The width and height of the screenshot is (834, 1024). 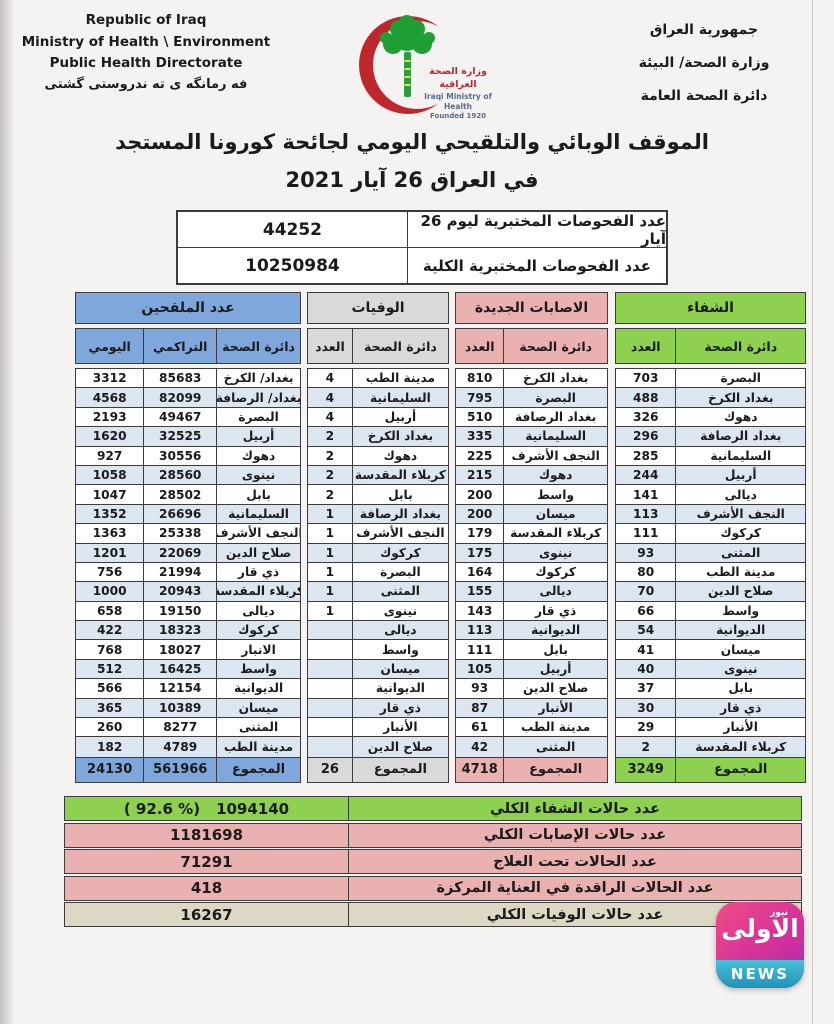 What do you see at coordinates (258, 513) in the screenshot?
I see `table-cell: السليمانية` at bounding box center [258, 513].